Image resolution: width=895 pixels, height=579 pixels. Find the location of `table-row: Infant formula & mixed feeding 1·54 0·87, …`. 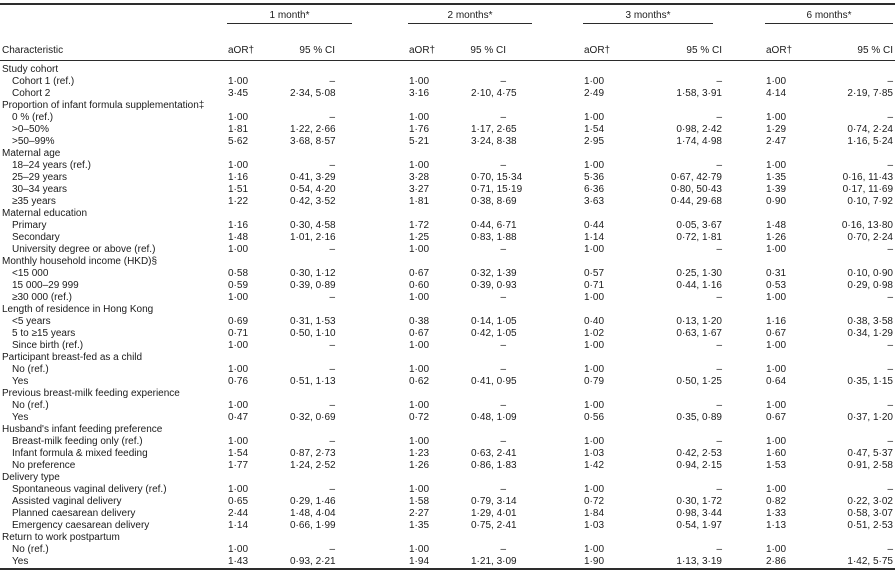

table-row: Infant formula & mixed feeding 1·54 0·87, … is located at coordinates (447, 454).